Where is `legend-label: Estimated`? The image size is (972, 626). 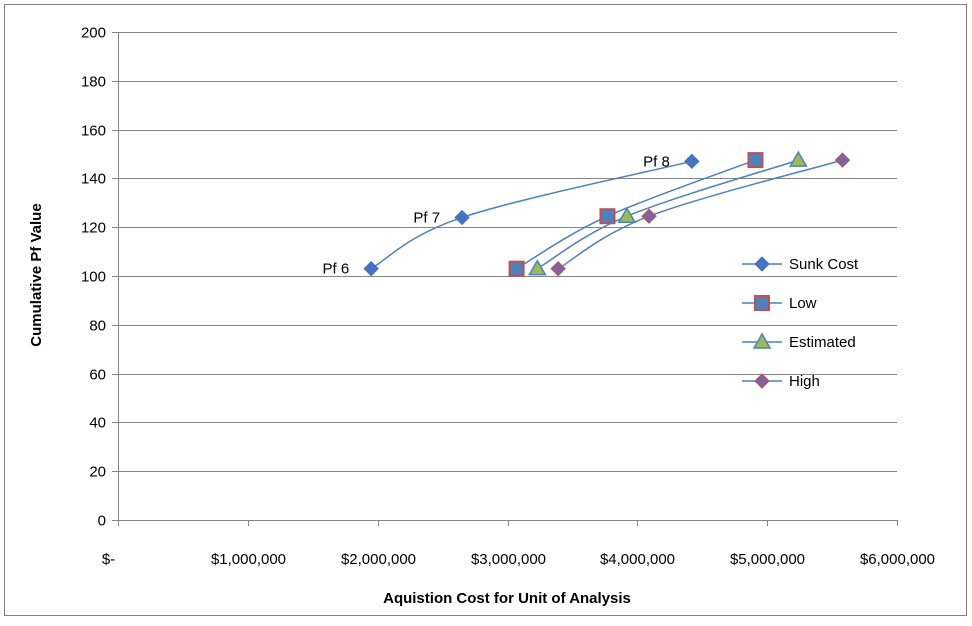
legend-label: Estimated is located at coordinates (822, 342).